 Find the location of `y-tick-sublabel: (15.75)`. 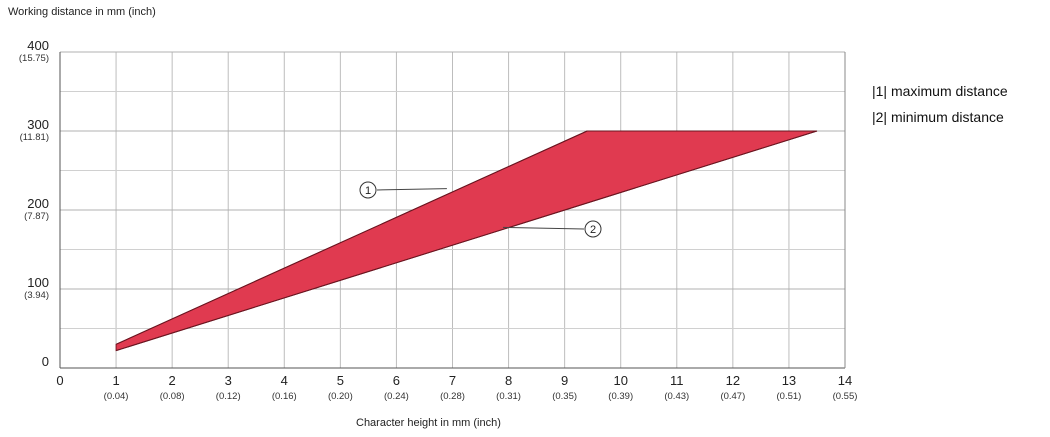

y-tick-sublabel: (15.75) is located at coordinates (34, 58).